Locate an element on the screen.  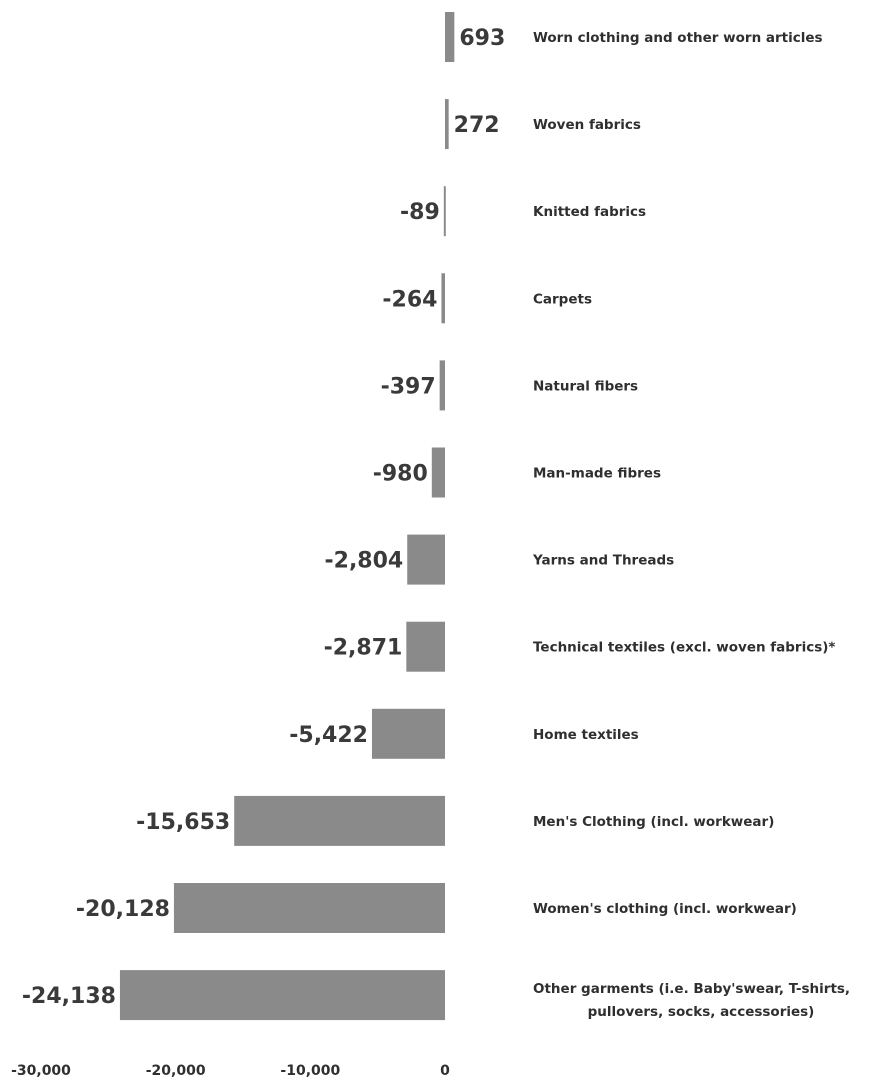
category-label: Man-made fibres is located at coordinates (597, 474).